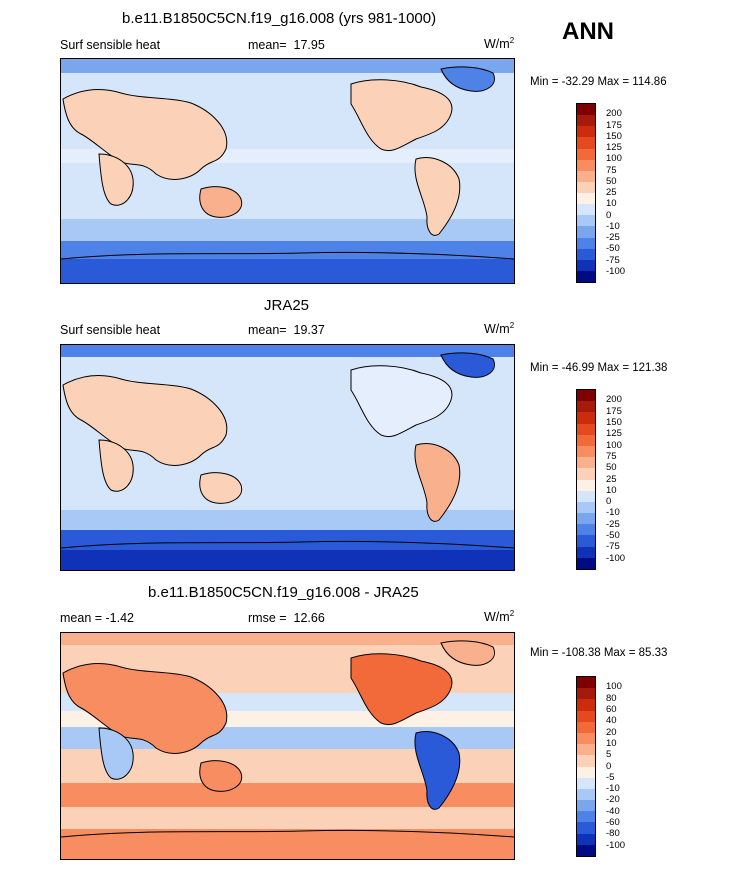 This screenshot has height=872, width=733. Describe the element at coordinates (611, 479) in the screenshot. I see `colorbar-2-tick: 25` at that location.